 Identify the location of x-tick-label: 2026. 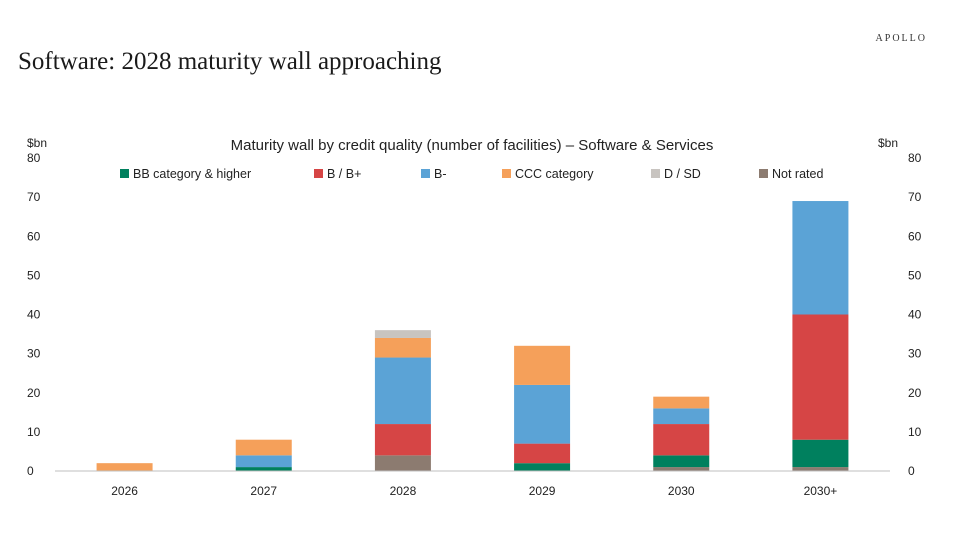
(124, 491).